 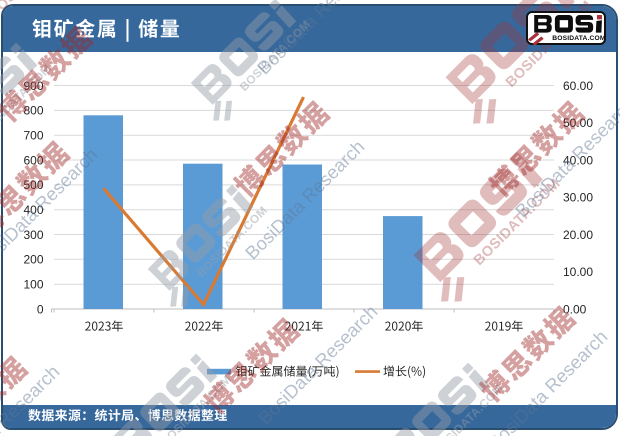 I want to click on svg-text: 60.00, so click(x=578, y=86).